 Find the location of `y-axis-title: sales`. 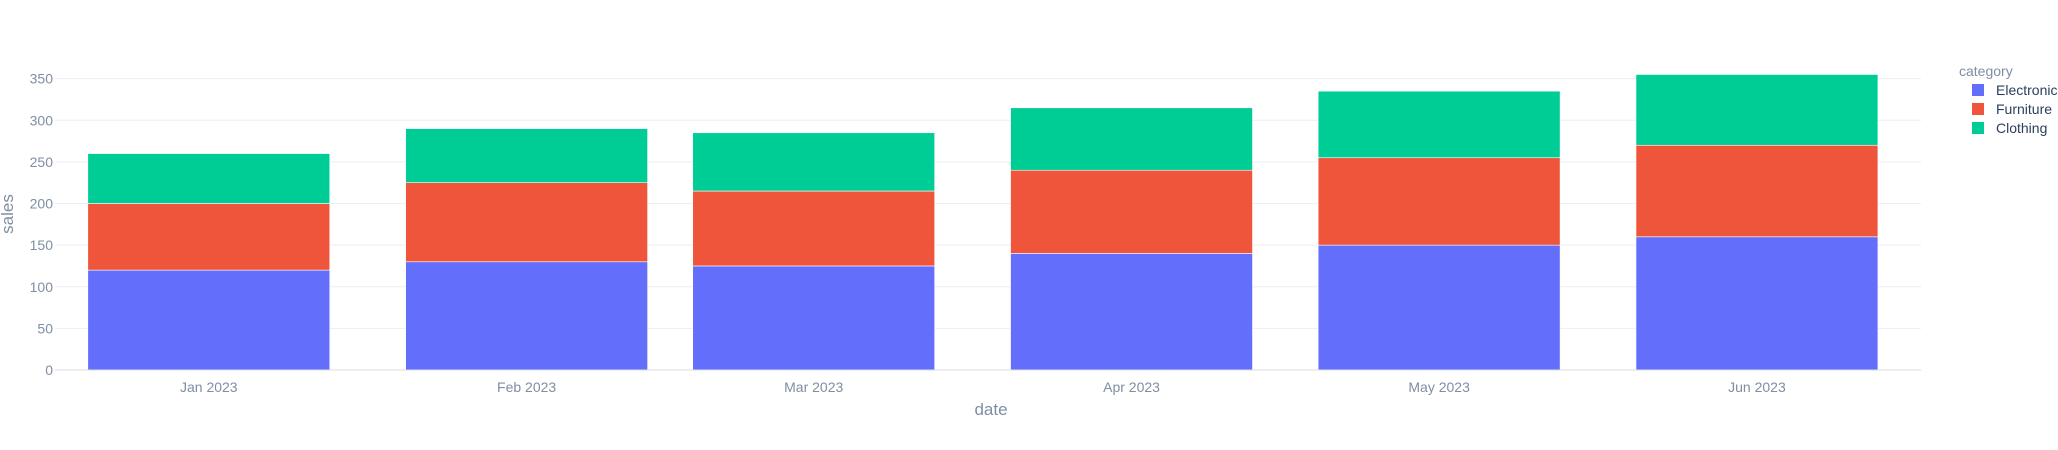

y-axis-title: sales is located at coordinates (8, 214).